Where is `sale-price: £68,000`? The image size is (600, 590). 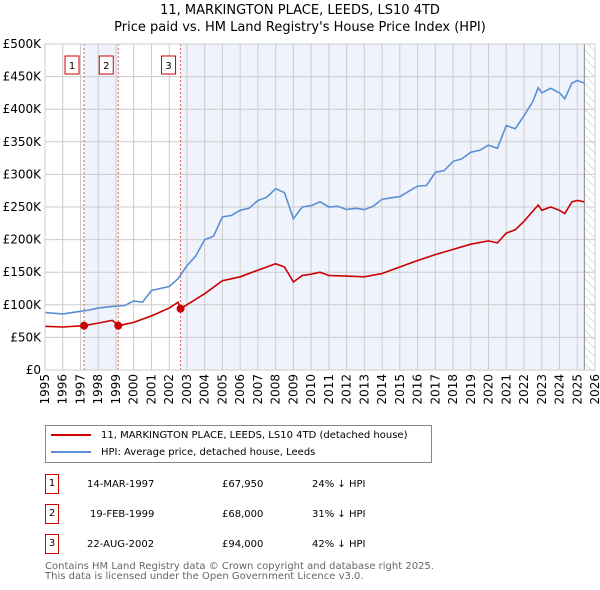 sale-price: £68,000 is located at coordinates (243, 514).